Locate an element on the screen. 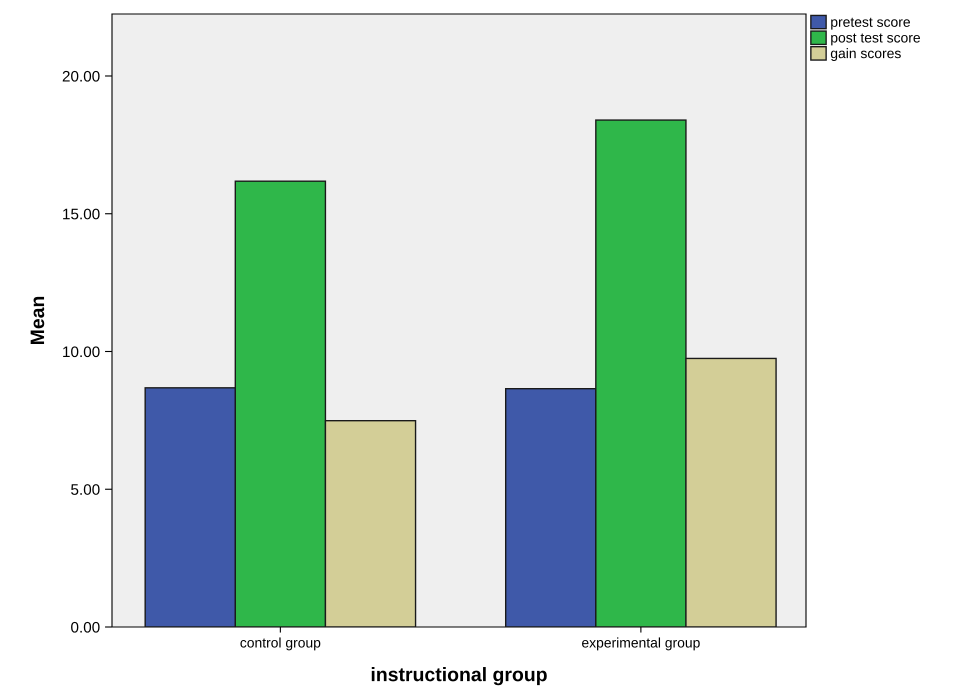  y-tick-label: 5.00 is located at coordinates (85, 489).